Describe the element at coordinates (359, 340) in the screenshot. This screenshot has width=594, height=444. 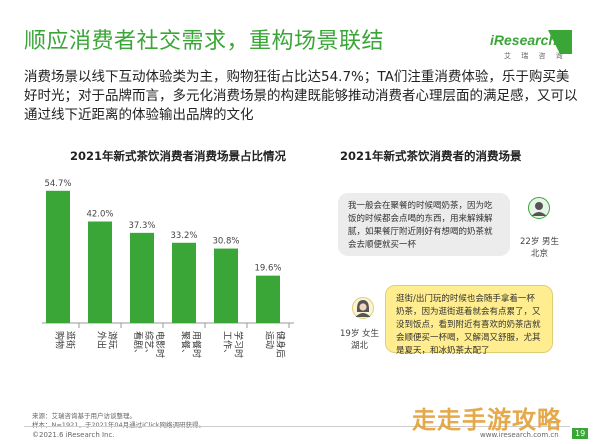
I see `persona-female: 19岁 女生 湖北` at that location.